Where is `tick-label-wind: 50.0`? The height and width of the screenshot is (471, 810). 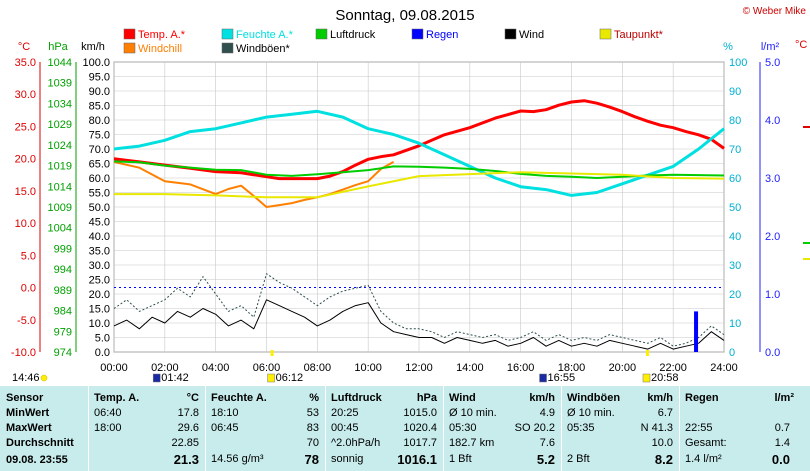 tick-label-wind: 50.0 is located at coordinates (99, 208).